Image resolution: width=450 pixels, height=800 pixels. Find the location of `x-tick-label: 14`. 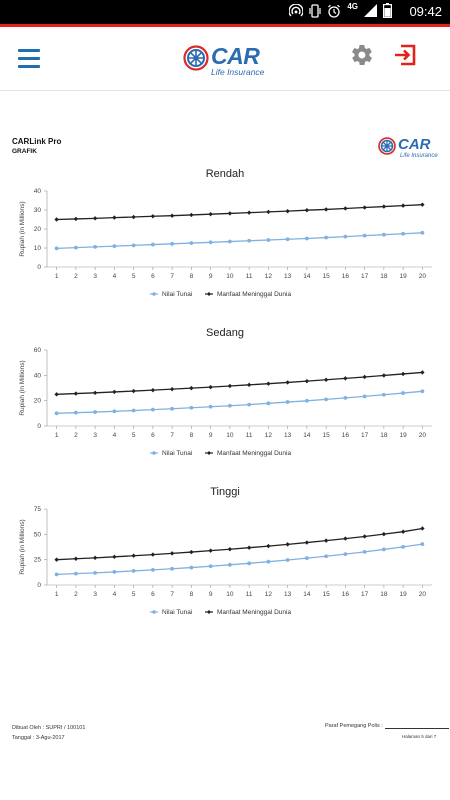

x-tick-label: 14 is located at coordinates (307, 435).